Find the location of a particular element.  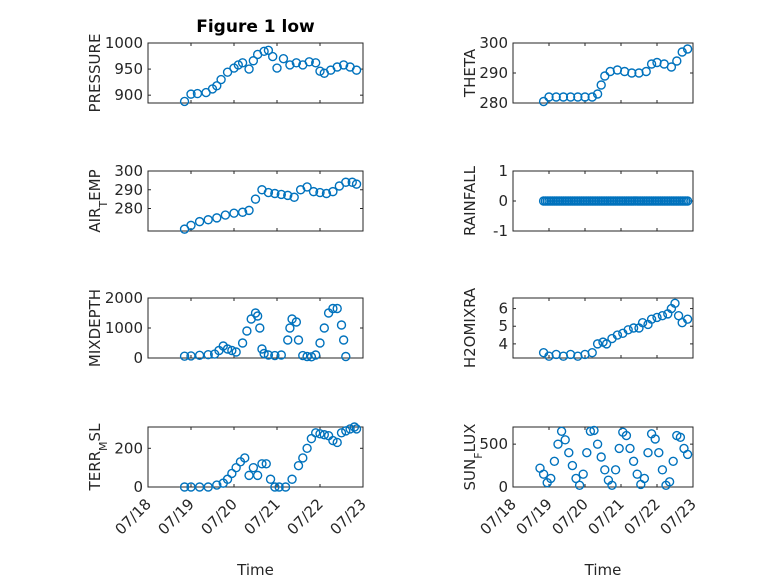

y-axis-label: H2OMIXRA is located at coordinates (470, 327).